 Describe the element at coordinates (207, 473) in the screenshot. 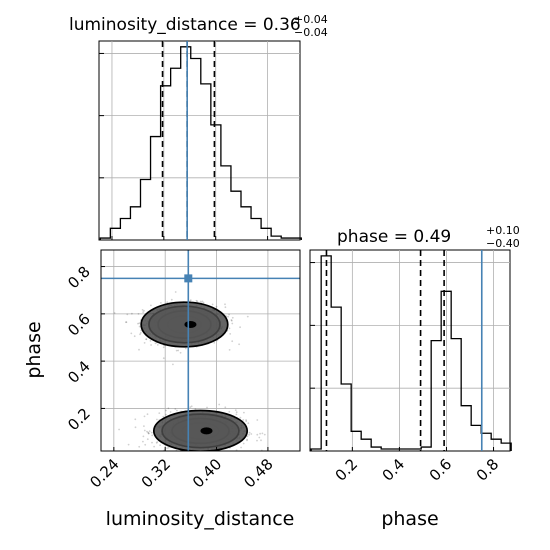

I see `x-tick-label: 0.40` at that location.